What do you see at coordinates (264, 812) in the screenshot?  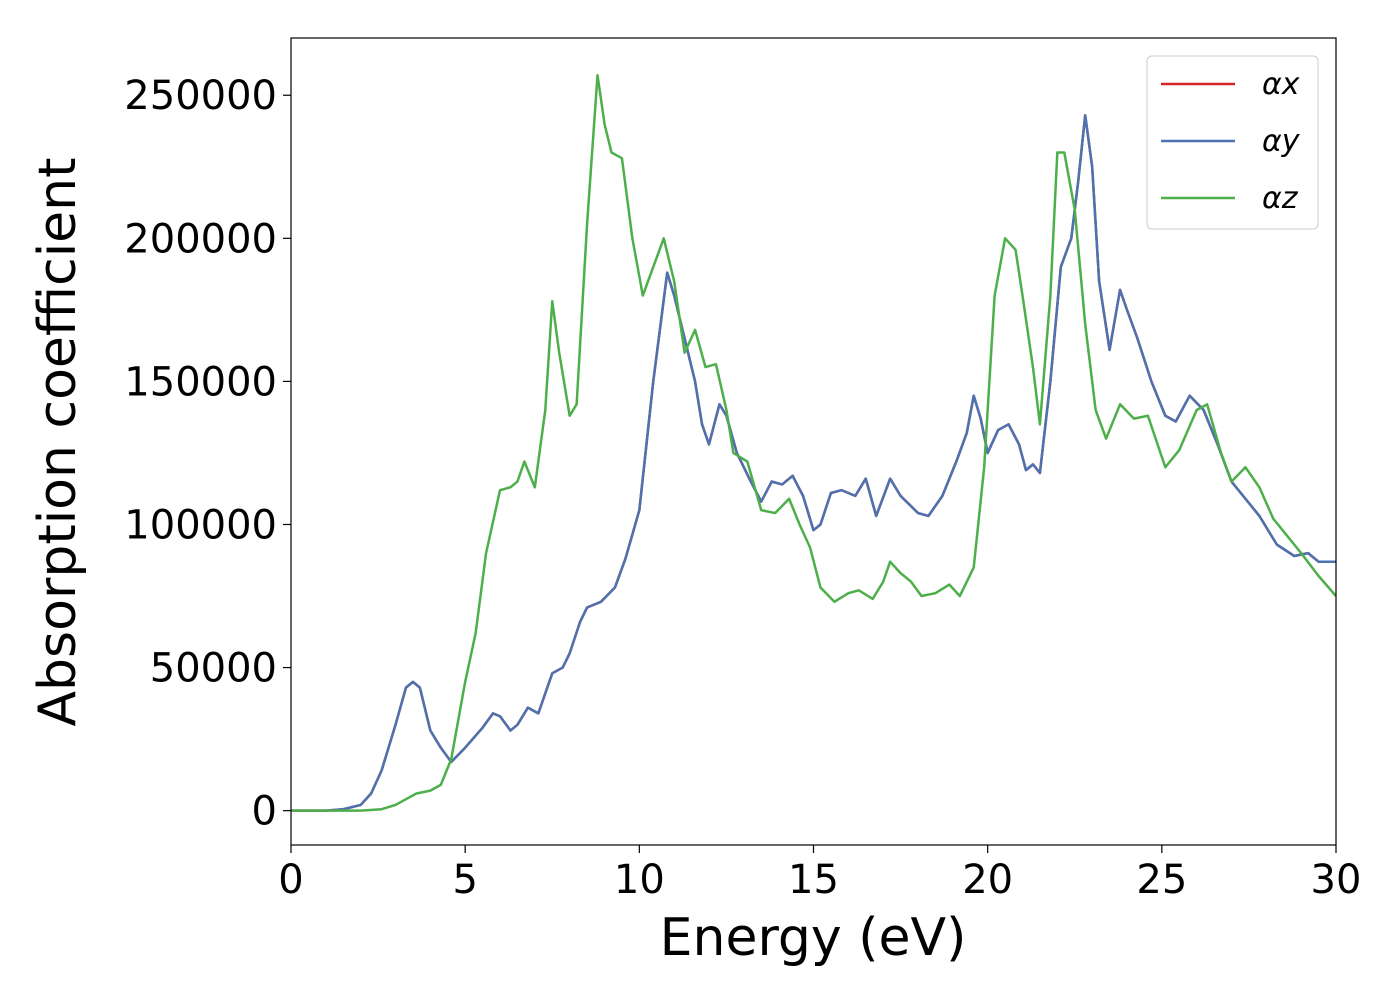 I see `y-tick-label: 0` at bounding box center [264, 812].